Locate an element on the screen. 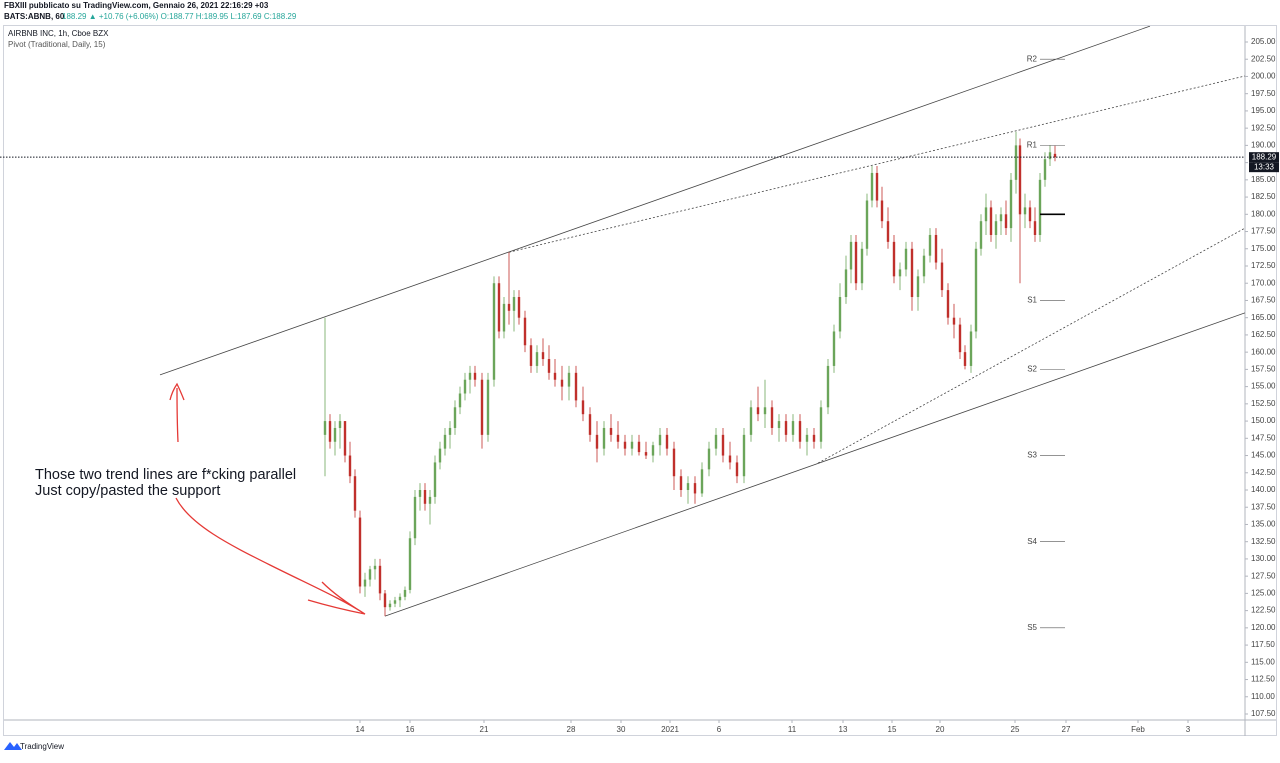 This screenshot has width=1280, height=763. x-tick-label: 16 is located at coordinates (410, 729).